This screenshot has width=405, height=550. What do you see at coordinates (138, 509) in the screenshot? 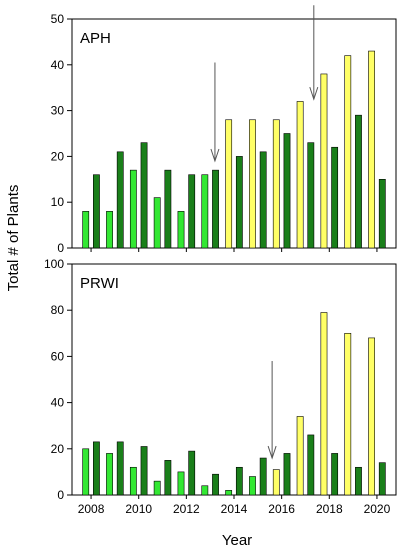
I see `x-tick-label-2010: 2010` at bounding box center [138, 509].